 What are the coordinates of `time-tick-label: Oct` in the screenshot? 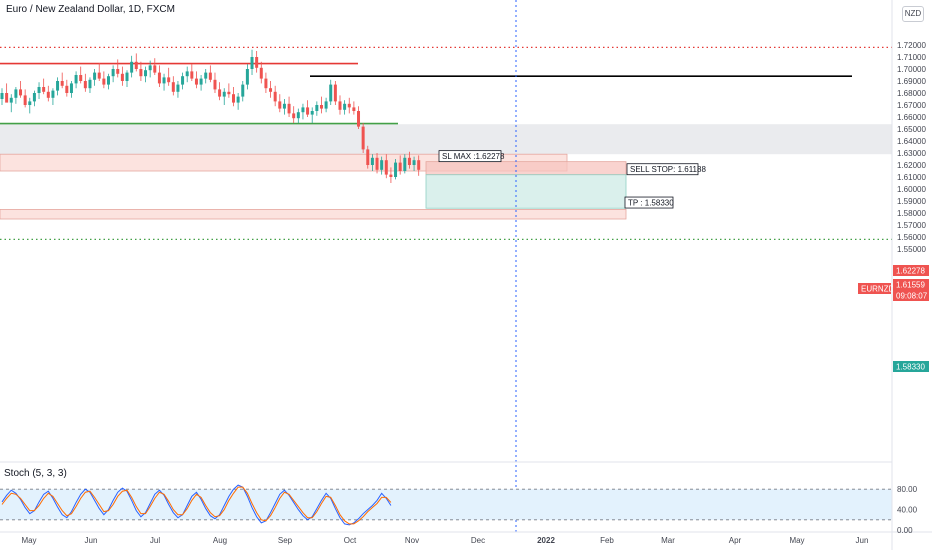 It's located at (350, 540).